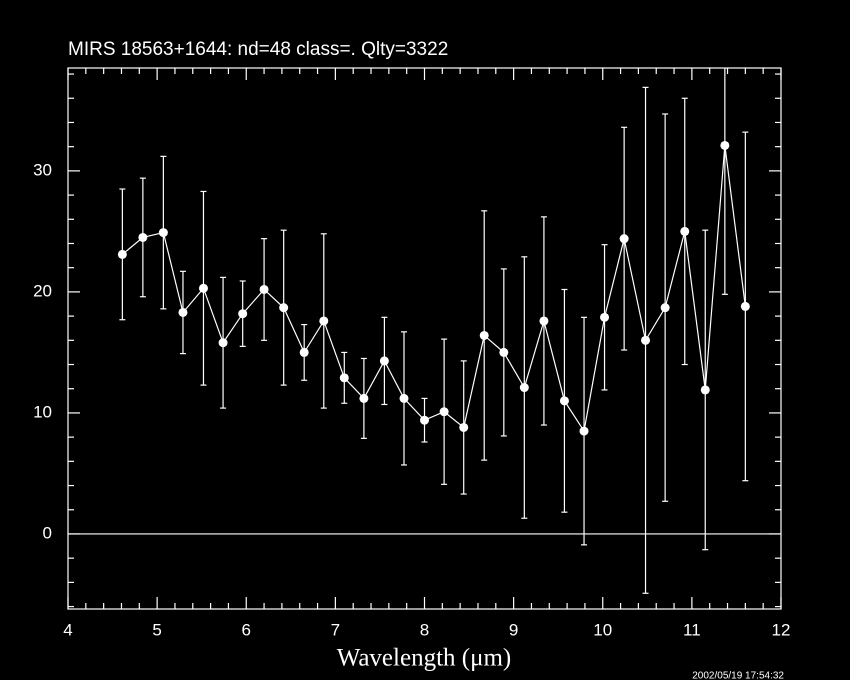 The width and height of the screenshot is (850, 680). I want to click on x-axis-label: Wavelength (μm), so click(424, 658).